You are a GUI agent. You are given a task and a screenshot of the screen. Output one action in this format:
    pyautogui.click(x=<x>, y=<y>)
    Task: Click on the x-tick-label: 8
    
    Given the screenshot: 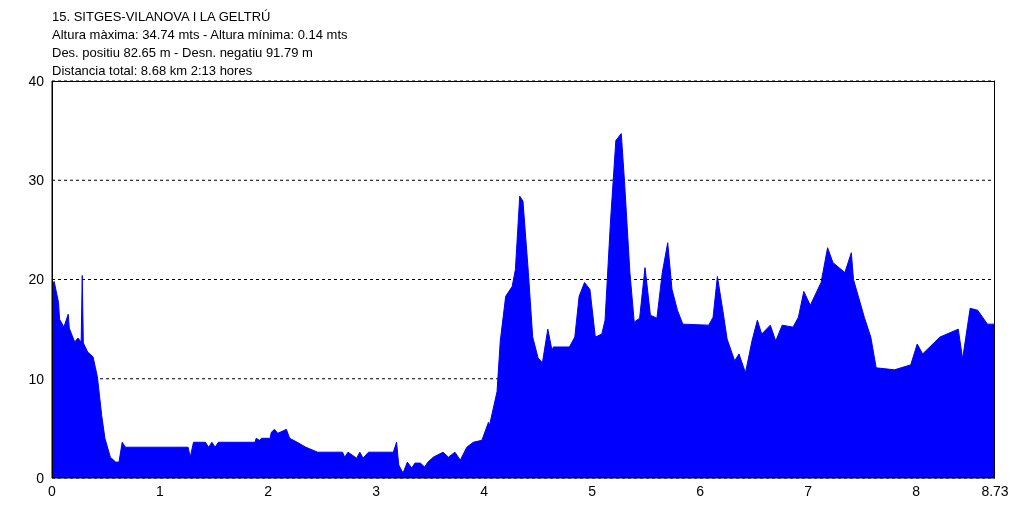 What is the action you would take?
    pyautogui.click(x=916, y=490)
    